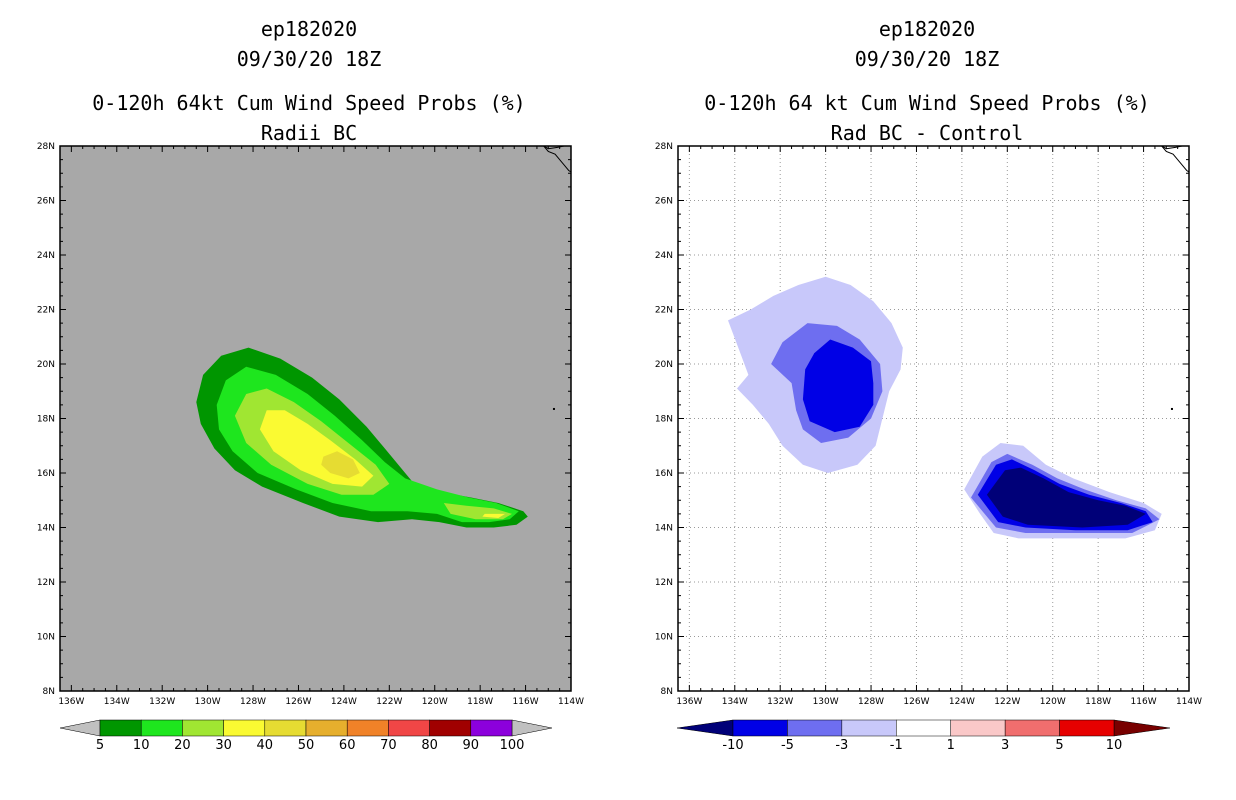 This screenshot has width=1236, height=800. Describe the element at coordinates (787, 745) in the screenshot. I see `right-colorbar-label: -5` at that location.